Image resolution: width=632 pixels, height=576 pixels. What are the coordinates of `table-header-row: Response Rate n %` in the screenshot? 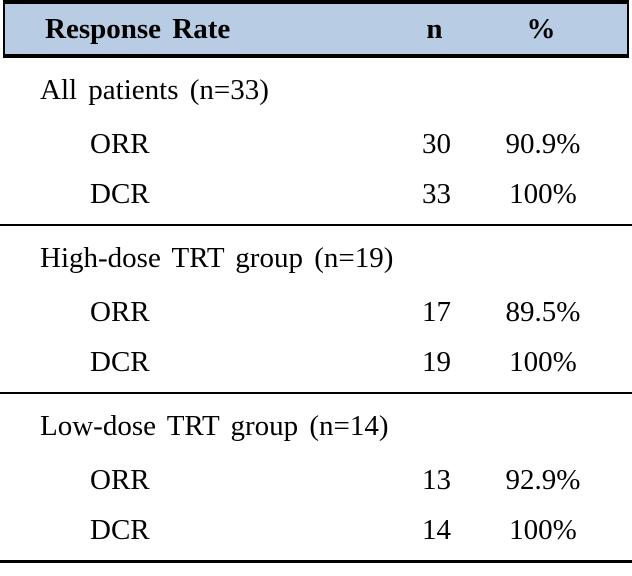 It's located at (316, 29).